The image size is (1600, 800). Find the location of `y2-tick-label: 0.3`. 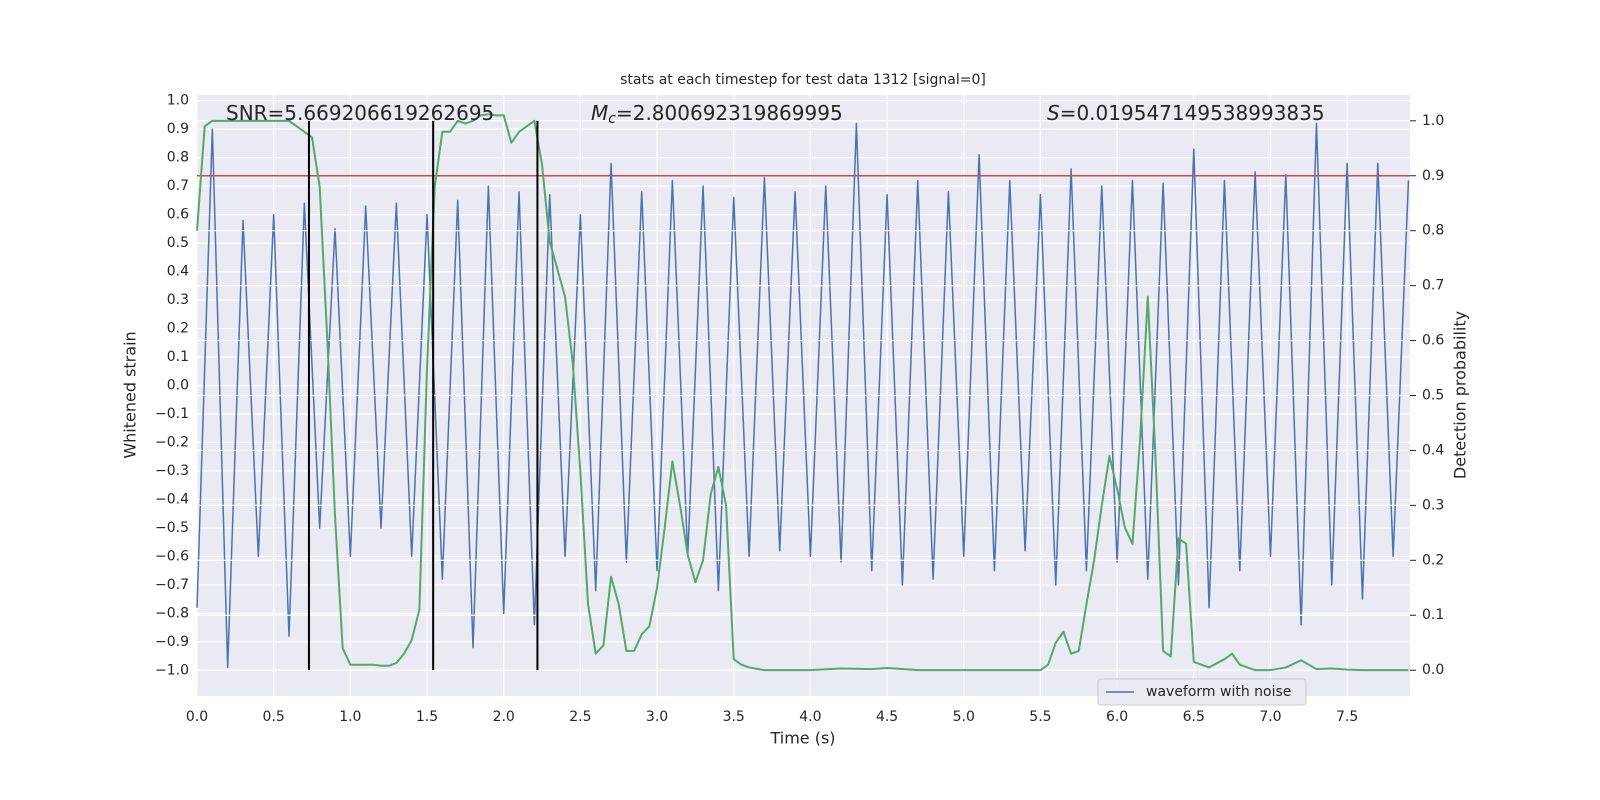

y2-tick-label: 0.3 is located at coordinates (1433, 505).